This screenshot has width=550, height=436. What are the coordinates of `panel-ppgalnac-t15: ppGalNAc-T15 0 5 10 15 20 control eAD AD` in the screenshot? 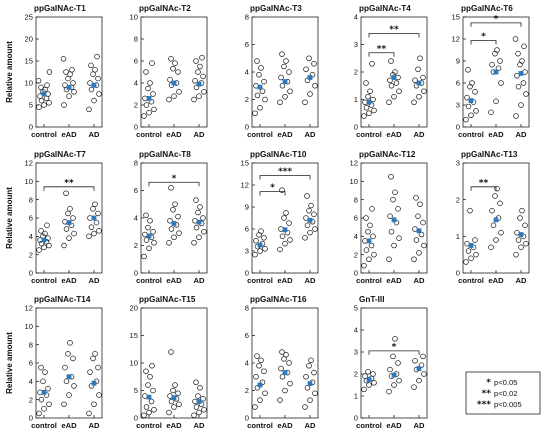 It's located at (169, 362).